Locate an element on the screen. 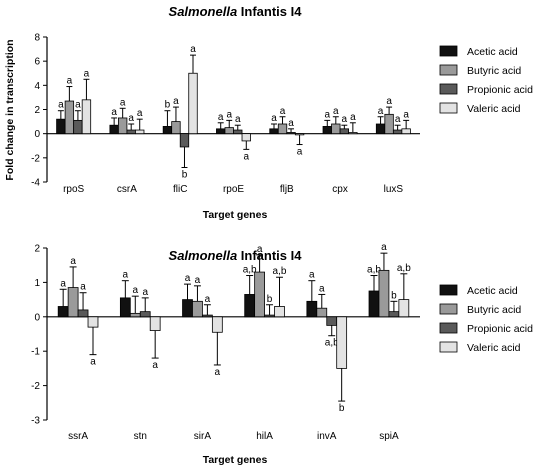 The image size is (550, 469). chart-2-category-label: ssrA is located at coordinates (78, 436).